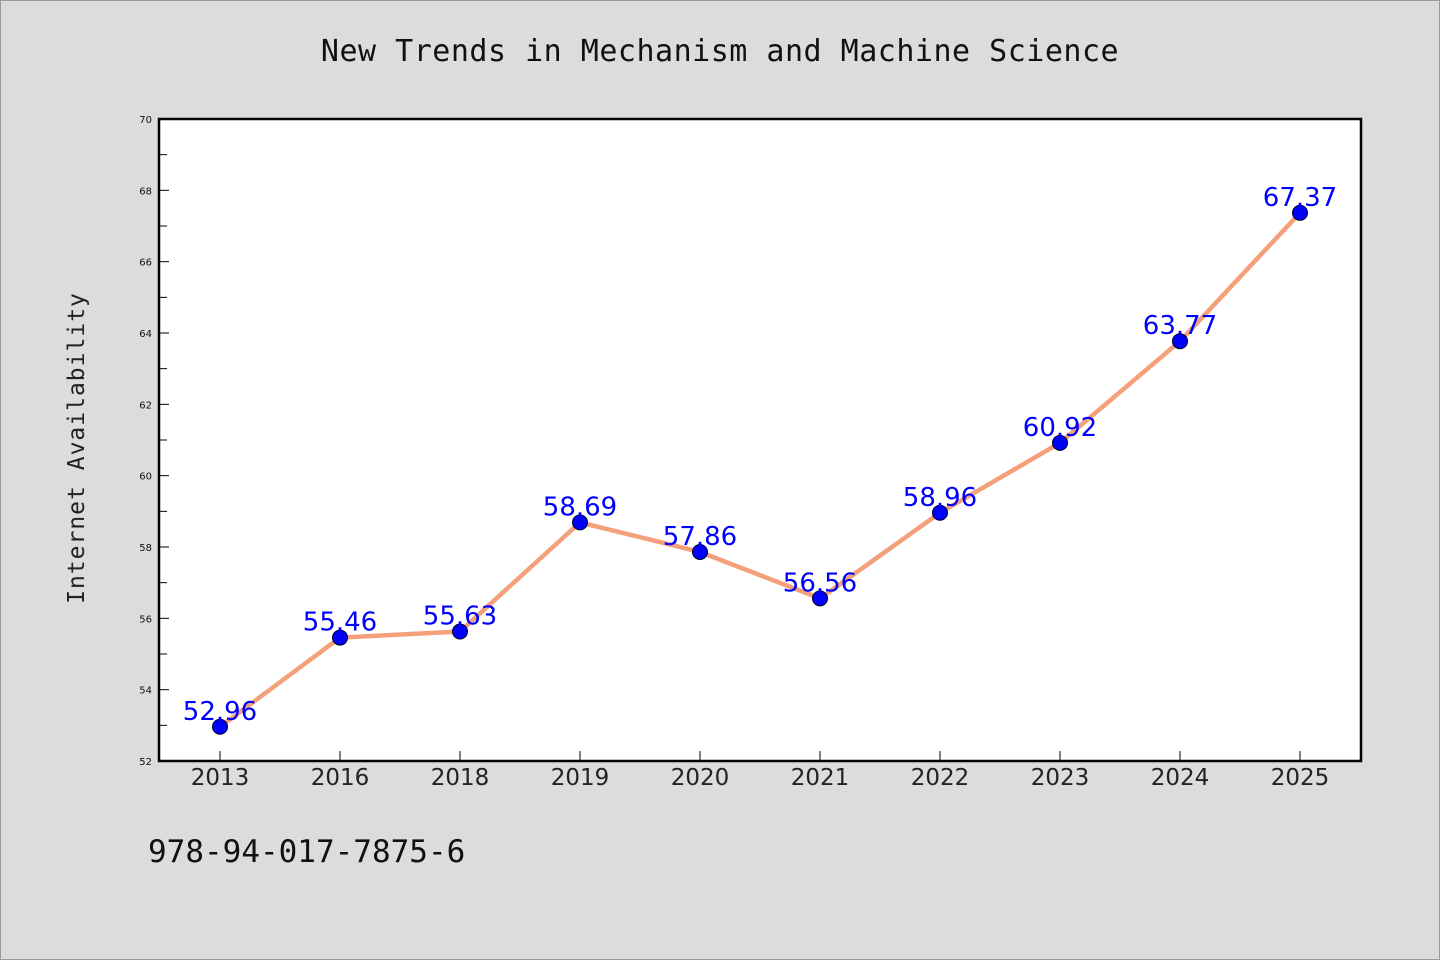  I want to click on x-tick-label: 2025, so click(1300, 778).